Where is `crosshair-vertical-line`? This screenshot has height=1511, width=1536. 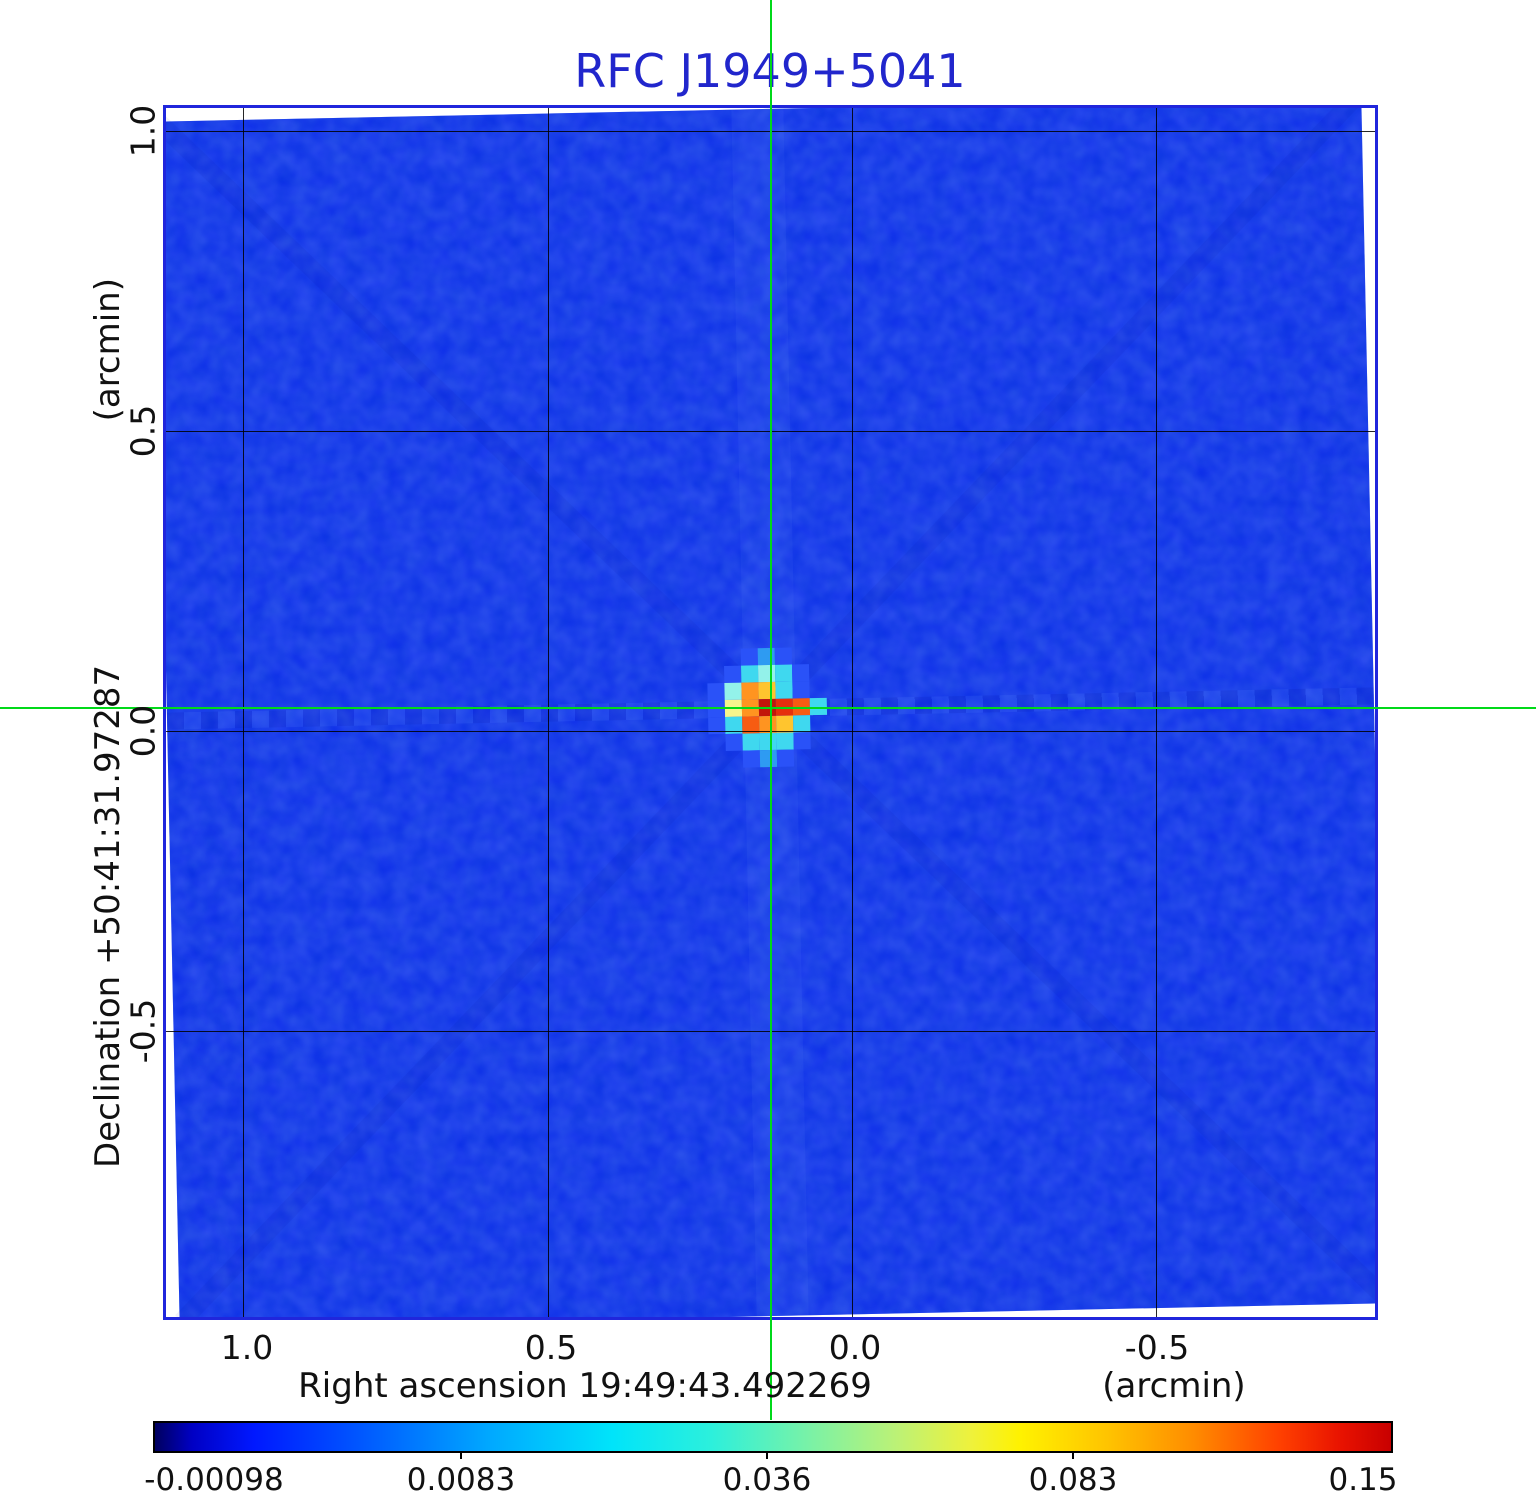 crosshair-vertical-line is located at coordinates (771, 710).